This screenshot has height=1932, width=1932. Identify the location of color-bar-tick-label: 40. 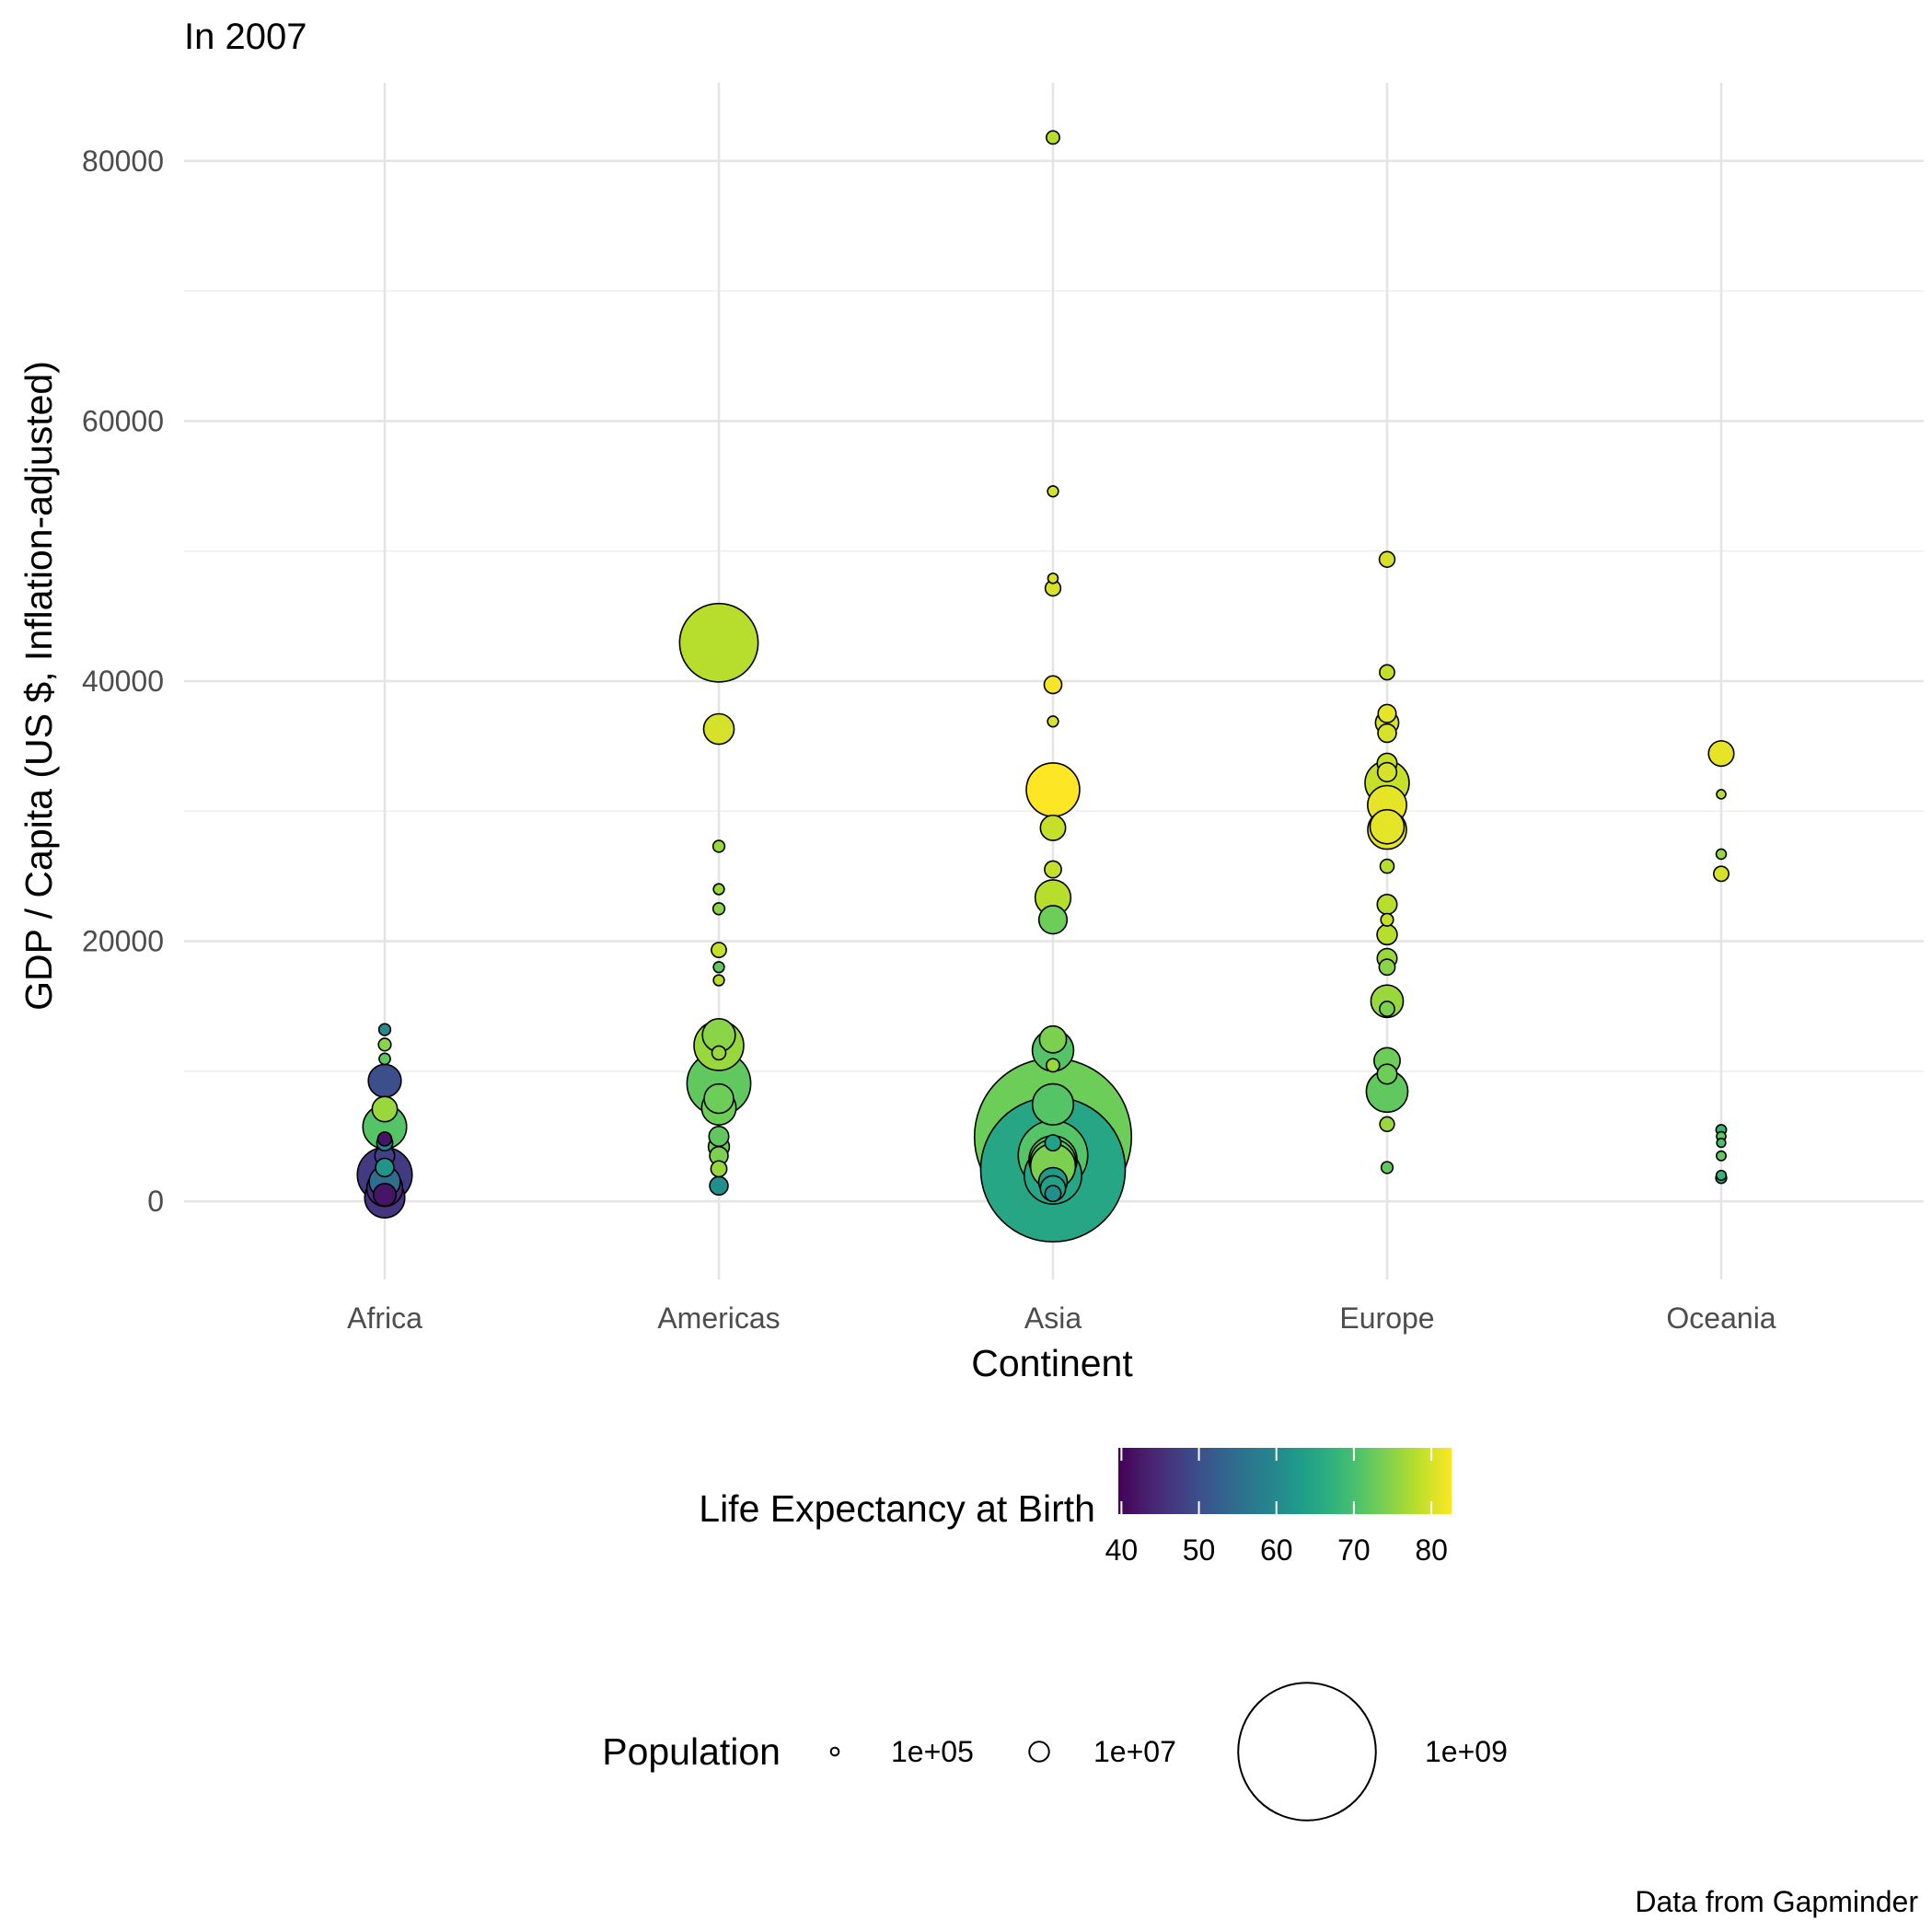
(1122, 1550).